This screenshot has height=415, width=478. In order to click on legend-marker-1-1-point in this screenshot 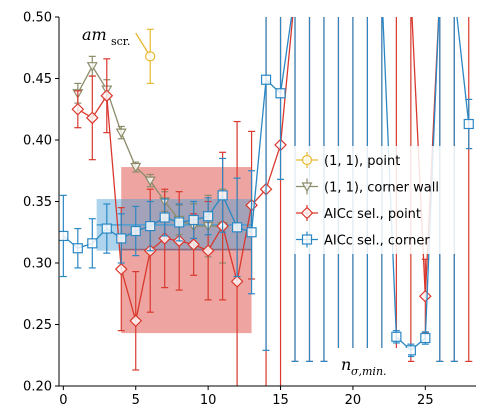, I will do `click(307, 160)`.